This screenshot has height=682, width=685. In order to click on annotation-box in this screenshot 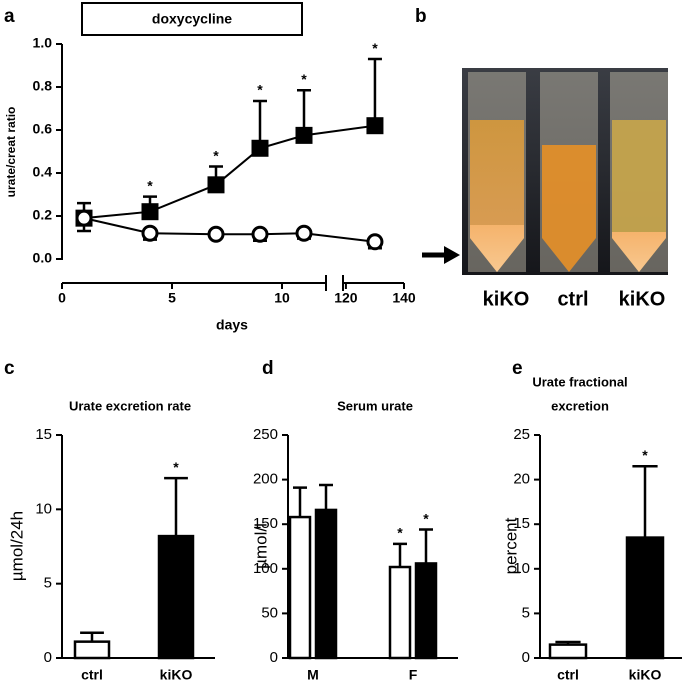, I will do `click(192, 19)`.